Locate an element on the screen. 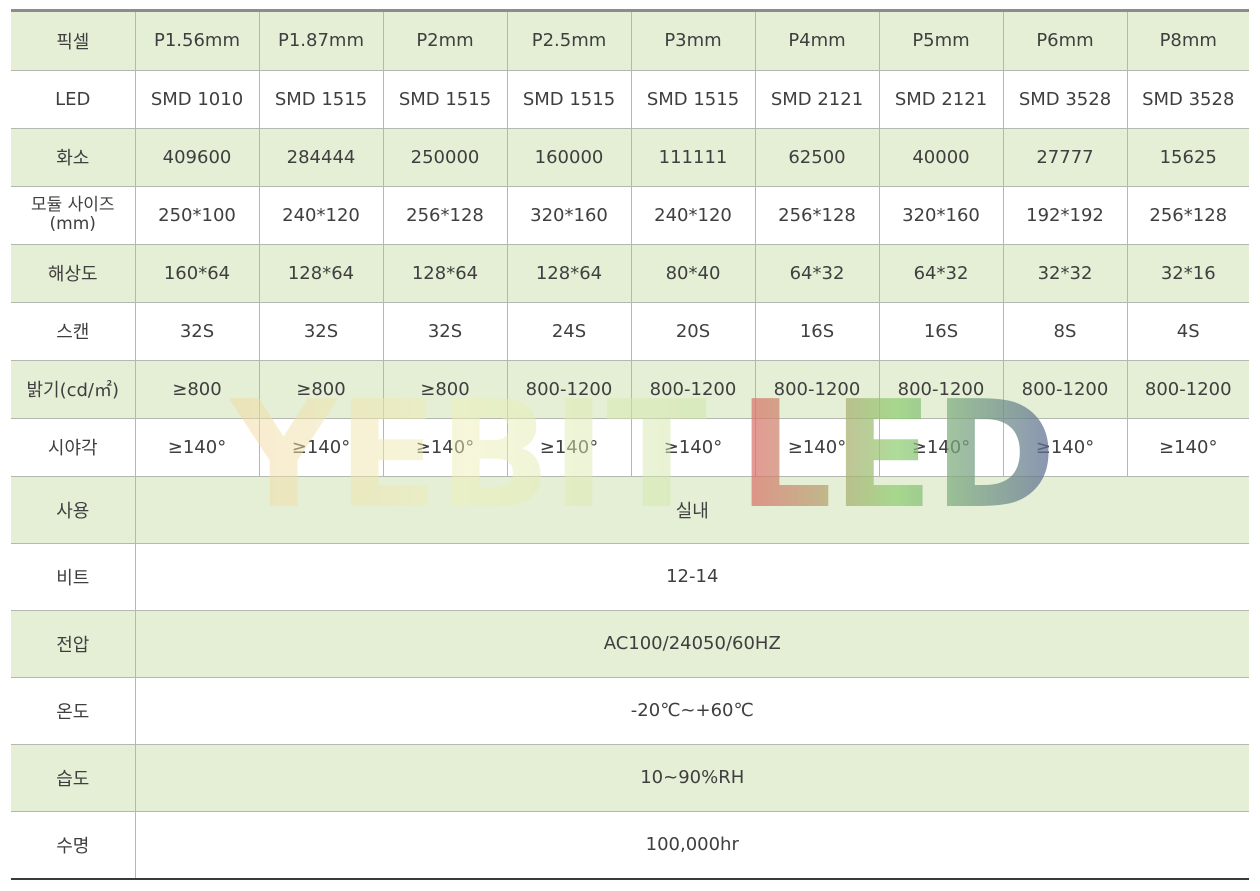 Image resolution: width=1260 pixels, height=891 pixels. table-cell: 250000 is located at coordinates (445, 157).